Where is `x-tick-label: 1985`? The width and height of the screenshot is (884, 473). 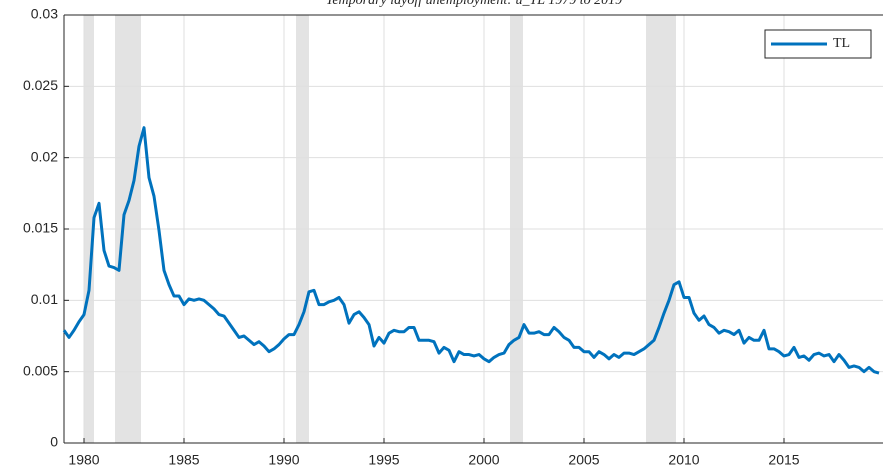 x-tick-label: 1985 is located at coordinates (183, 460).